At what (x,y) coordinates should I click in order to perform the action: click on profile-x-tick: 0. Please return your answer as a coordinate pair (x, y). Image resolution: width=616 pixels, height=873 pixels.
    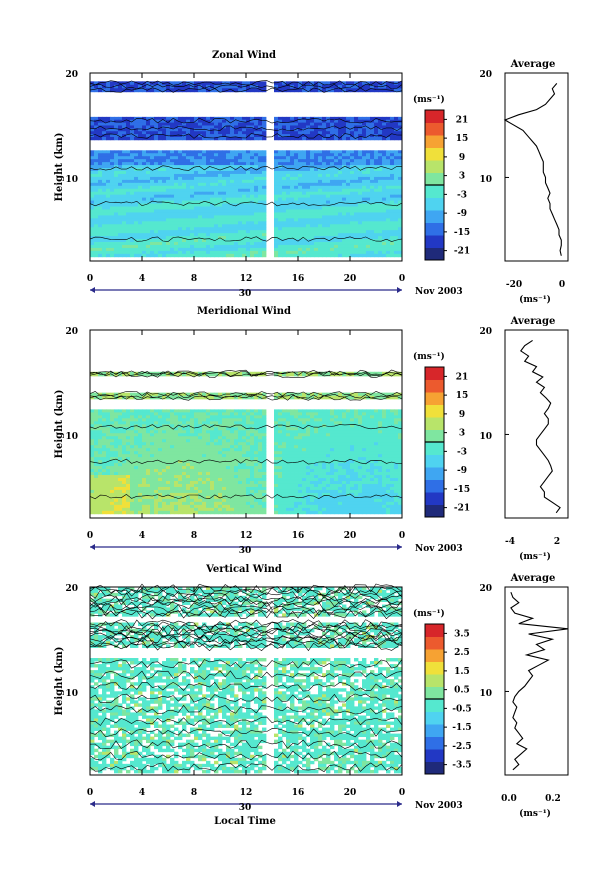
    Looking at the image, I should click on (562, 285).